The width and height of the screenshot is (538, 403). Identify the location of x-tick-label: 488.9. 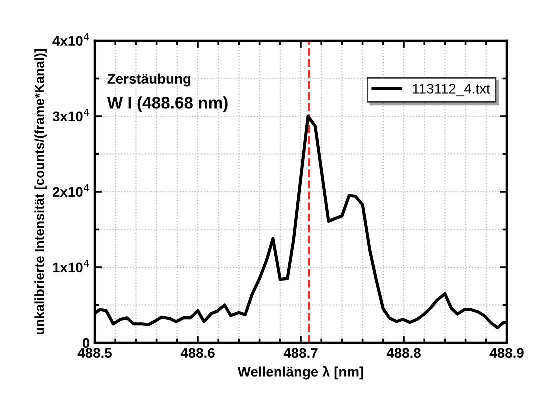
(507, 353).